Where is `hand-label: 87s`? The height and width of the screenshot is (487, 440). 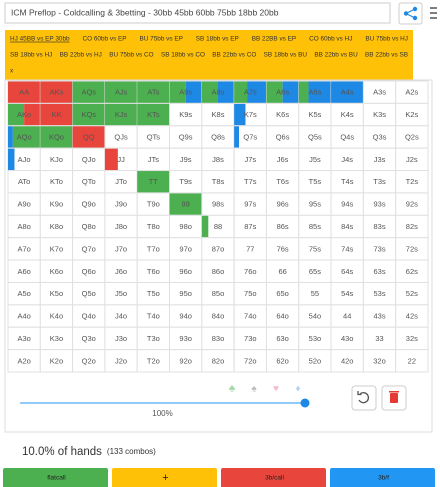 hand-label: 87s is located at coordinates (250, 226).